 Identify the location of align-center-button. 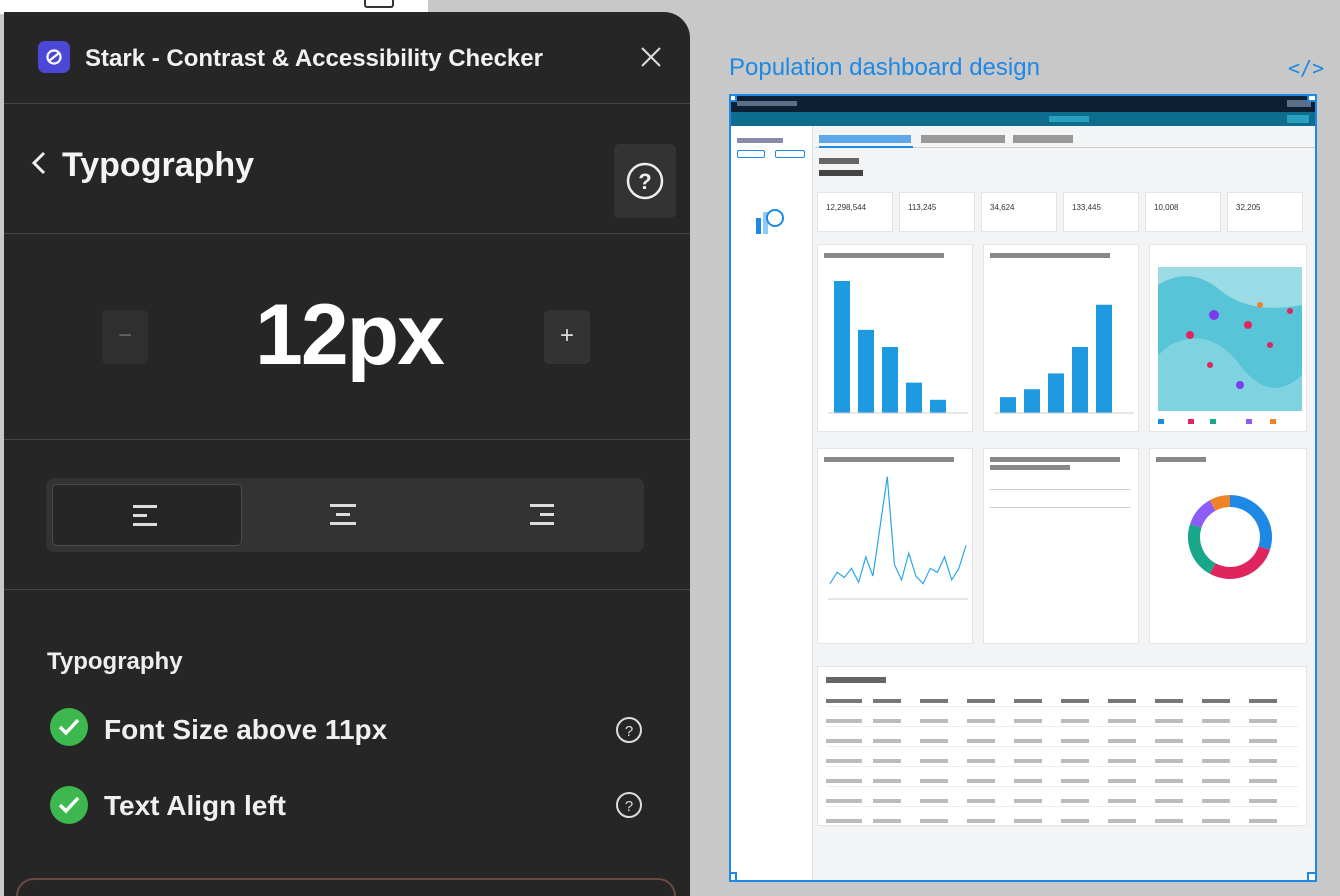
(345, 515).